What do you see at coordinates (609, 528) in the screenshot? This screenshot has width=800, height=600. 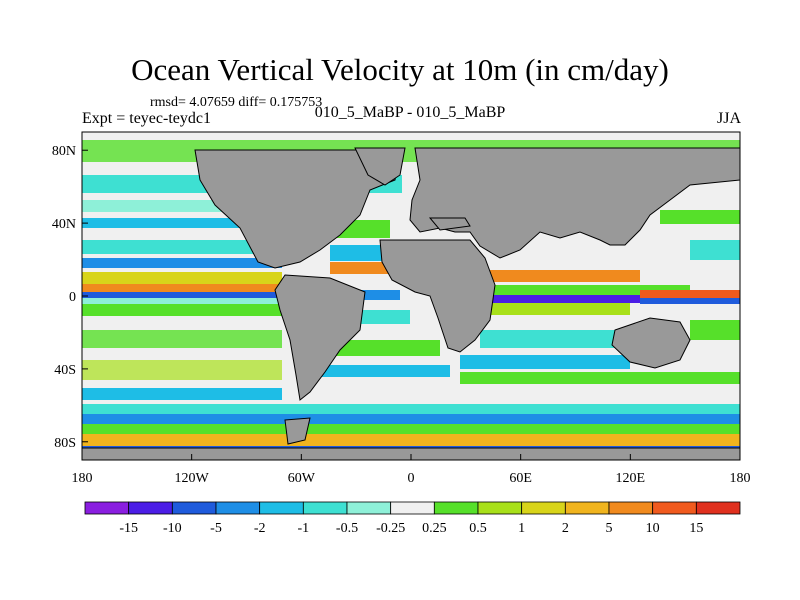 I see `colorbar-label: 5` at bounding box center [609, 528].